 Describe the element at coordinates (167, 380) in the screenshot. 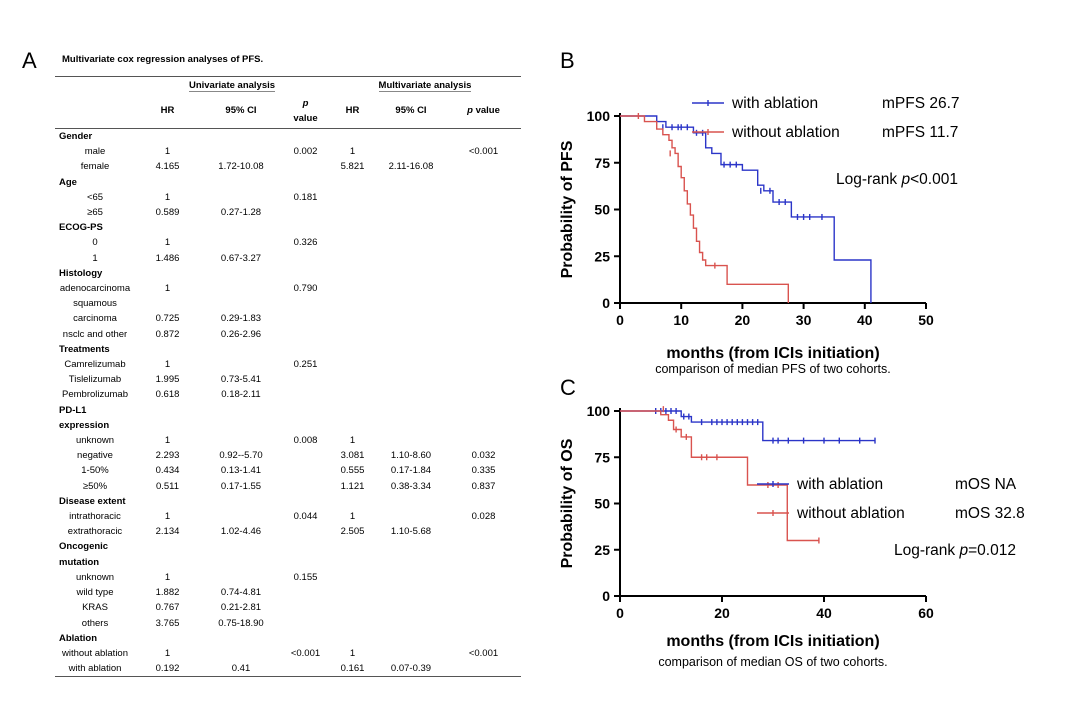

I see `table-cell: 1.995` at that location.